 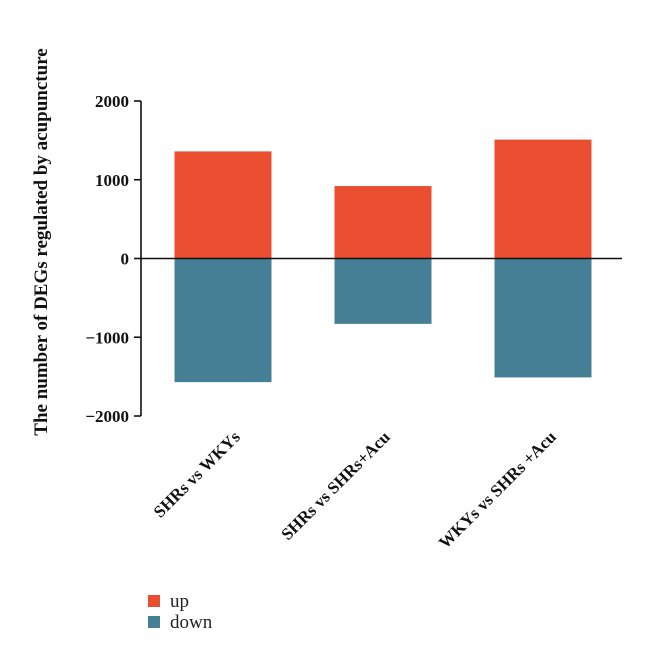 What do you see at coordinates (113, 259) in the screenshot?
I see `y-ticks: 2000 1000 0 −1000 −2000` at bounding box center [113, 259].